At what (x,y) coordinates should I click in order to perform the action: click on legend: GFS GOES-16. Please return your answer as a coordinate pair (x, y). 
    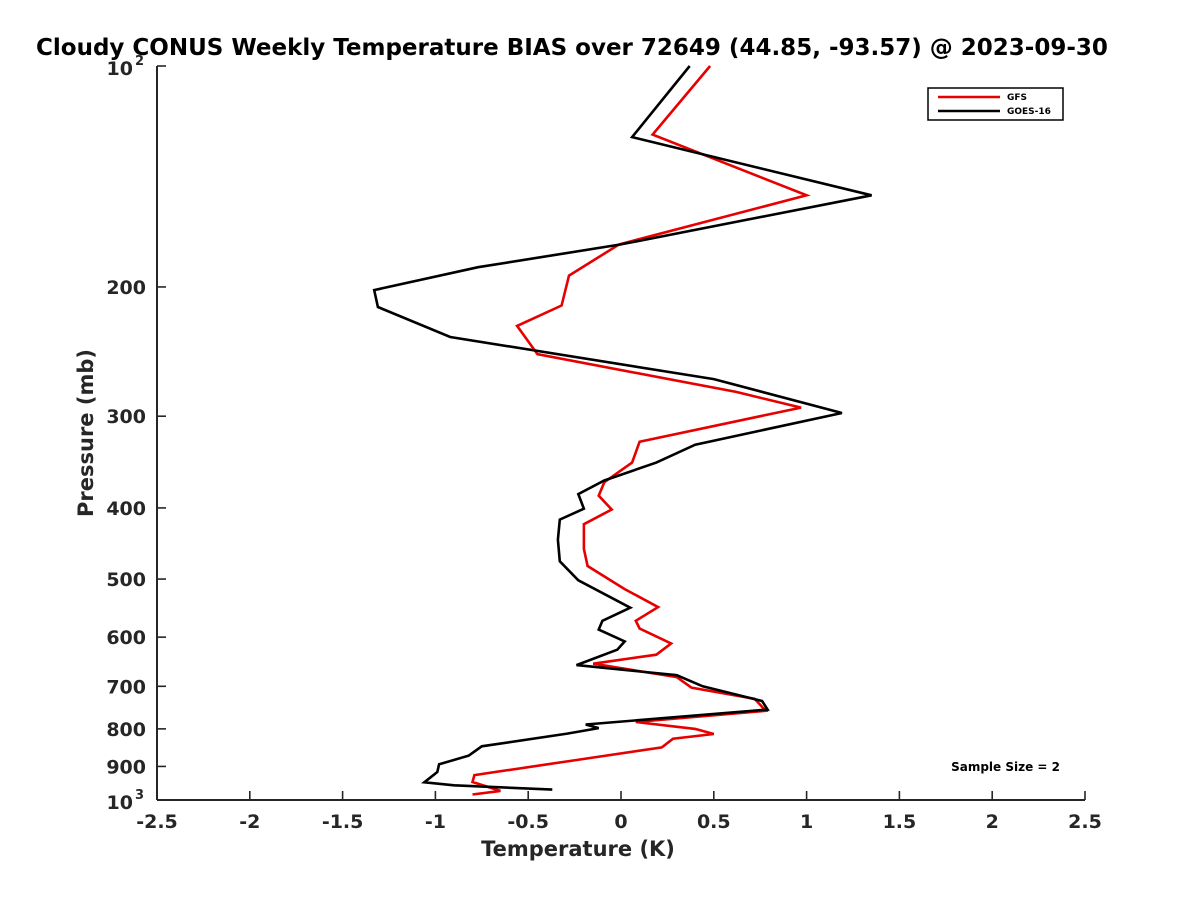
    Looking at the image, I should click on (995, 104).